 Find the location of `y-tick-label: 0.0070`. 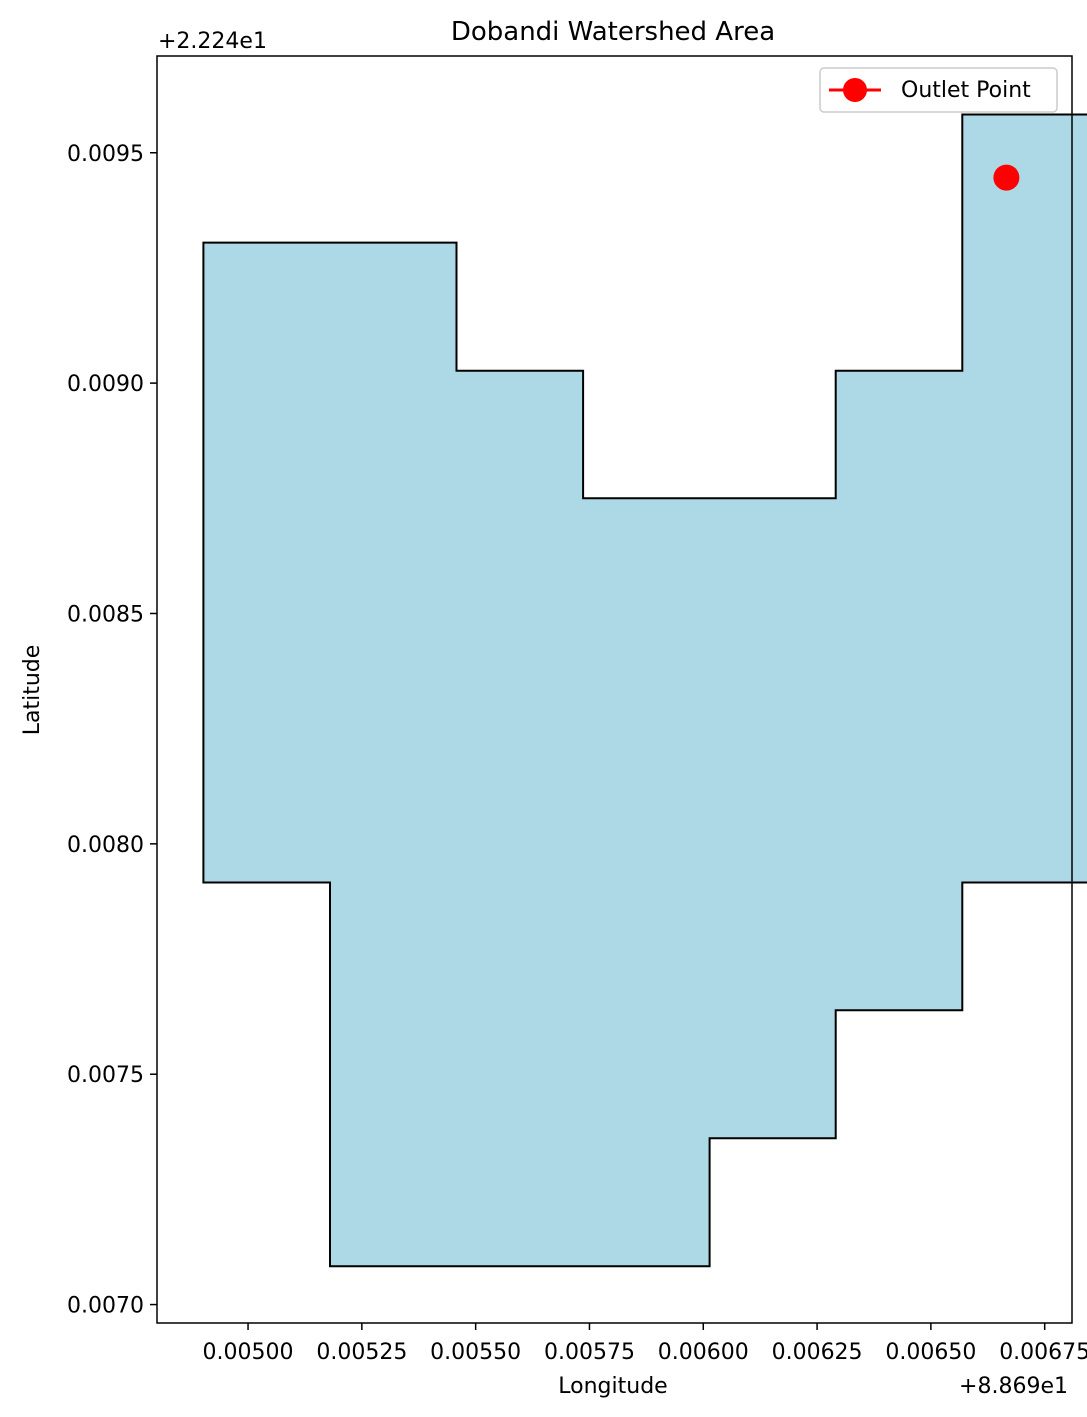

y-tick-label: 0.0070 is located at coordinates (105, 1306).